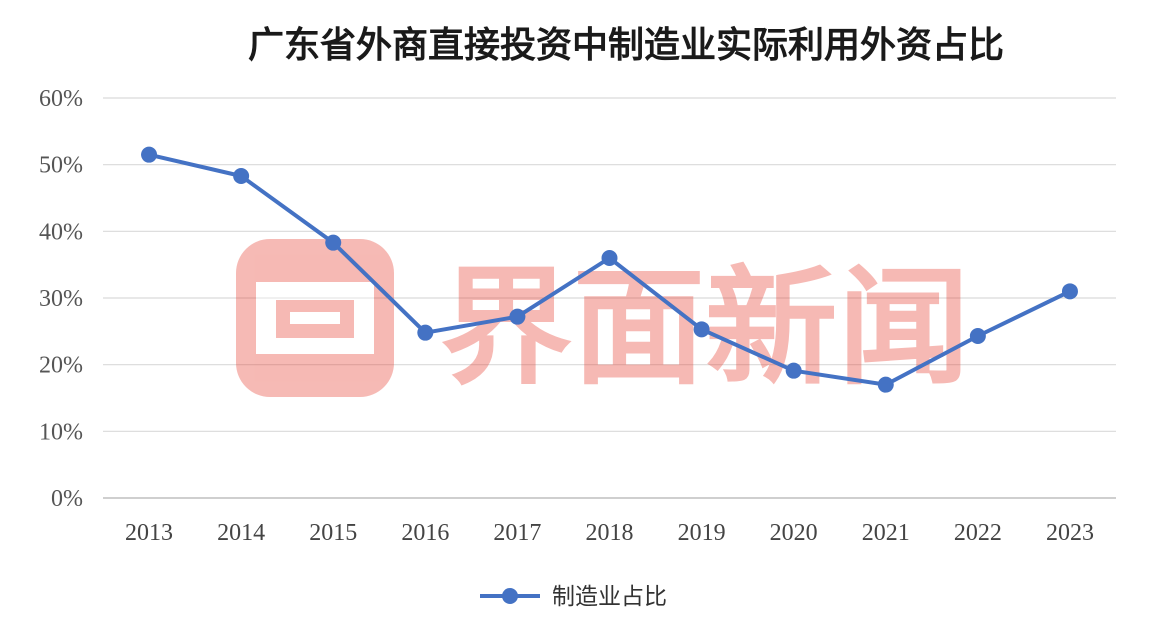 The width and height of the screenshot is (1166, 641). Describe the element at coordinates (886, 533) in the screenshot. I see `x-tick-label: 2021` at that location.